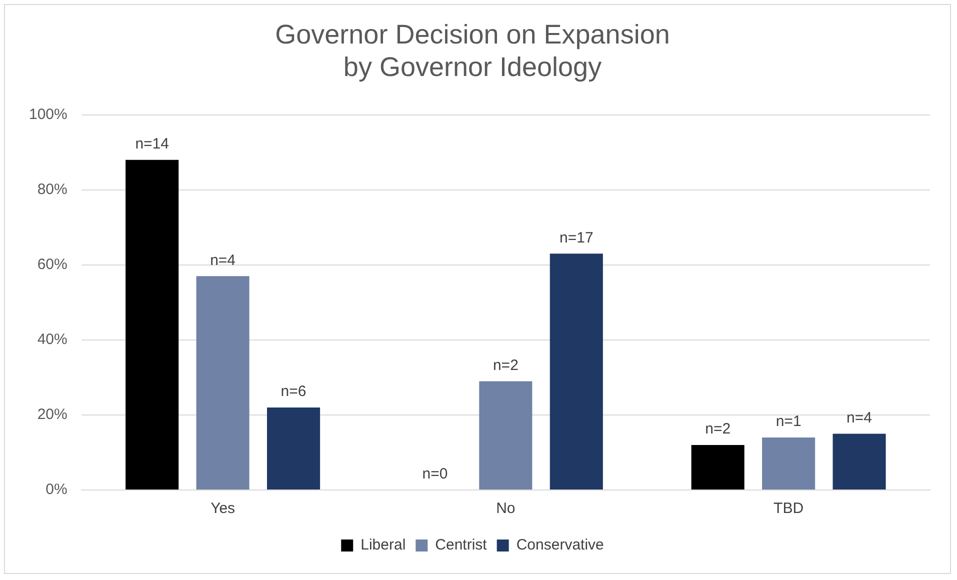 The height and width of the screenshot is (580, 957). Describe the element at coordinates (461, 545) in the screenshot. I see `legend-label: Centrist` at that location.